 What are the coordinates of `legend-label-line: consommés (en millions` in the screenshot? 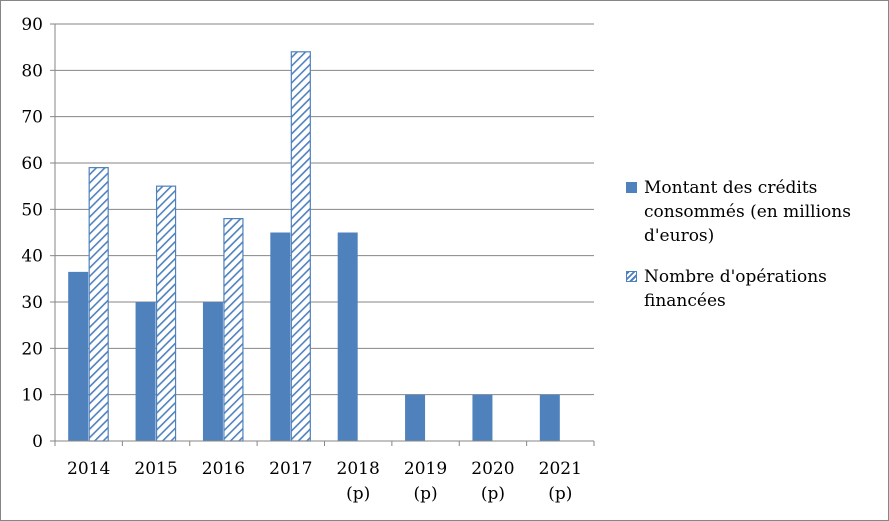 It's located at (747, 212).